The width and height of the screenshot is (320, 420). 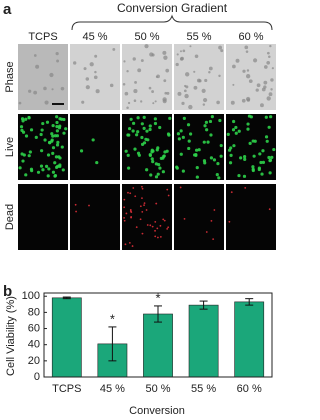 What do you see at coordinates (249, 339) in the screenshot?
I see `bar` at bounding box center [249, 339].